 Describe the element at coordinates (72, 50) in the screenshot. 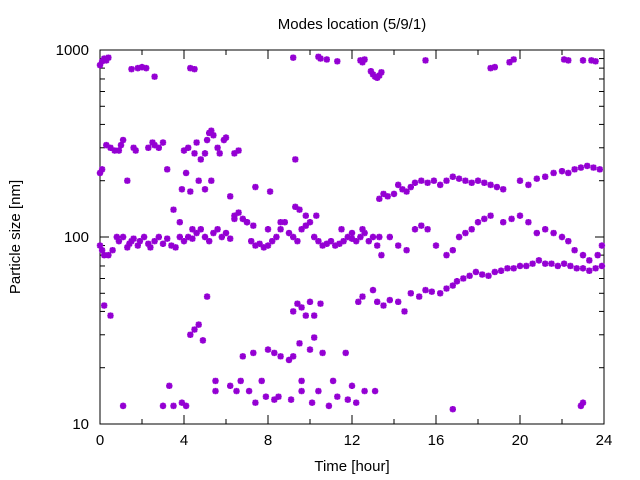

I see `y-tick-label: 1000` at that location.